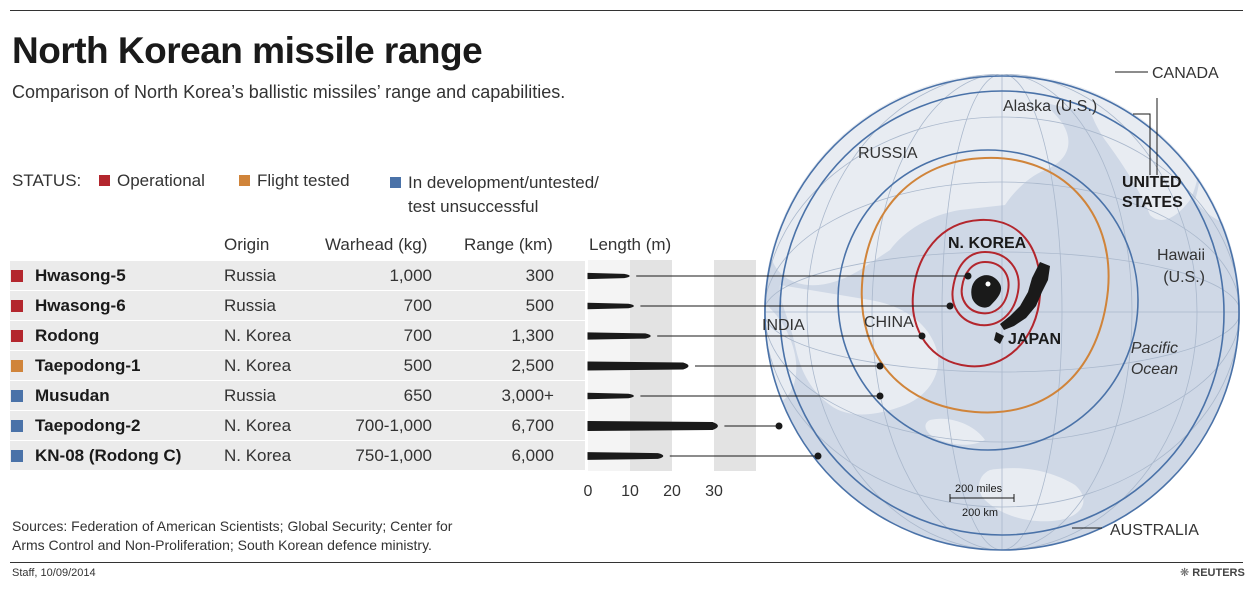  Describe the element at coordinates (1154, 530) in the screenshot. I see `label-australia: AUSTRALIA` at that location.